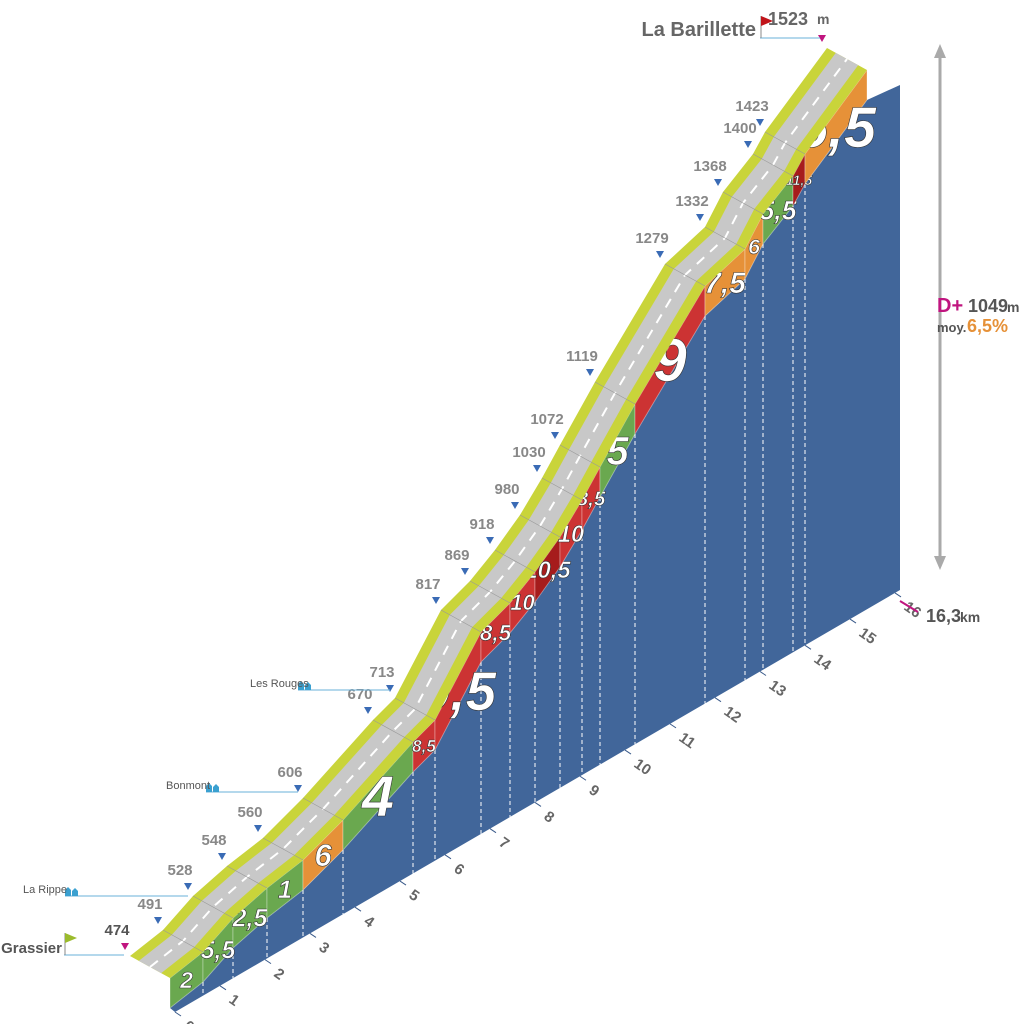  What do you see at coordinates (751, 106) in the screenshot?
I see `altitude-label: 1423` at bounding box center [751, 106].